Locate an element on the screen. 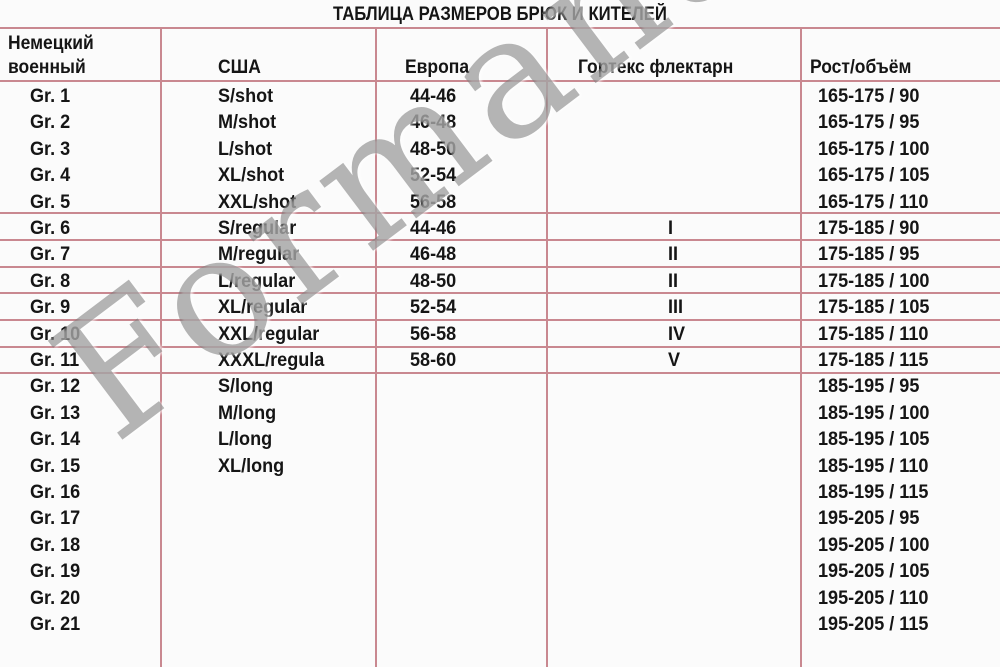 The width and height of the screenshot is (1000, 667). cell-german: Gr. 12 is located at coordinates (55, 387).